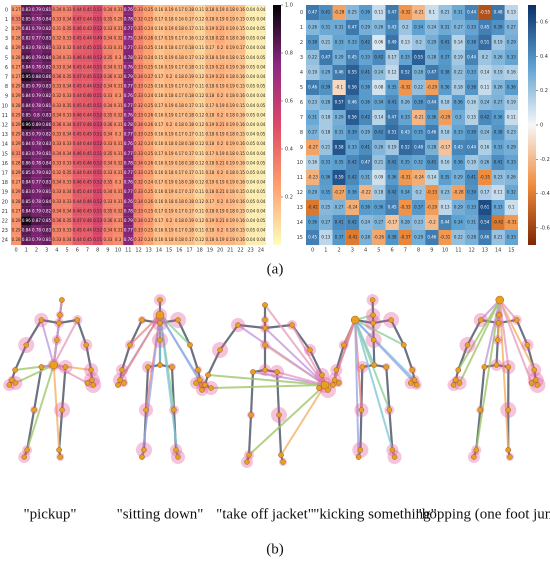 This screenshot has height=573, width=550. What do you see at coordinates (148, 182) in the screenshot?
I see `cell-label: 0.24` at bounding box center [148, 182].